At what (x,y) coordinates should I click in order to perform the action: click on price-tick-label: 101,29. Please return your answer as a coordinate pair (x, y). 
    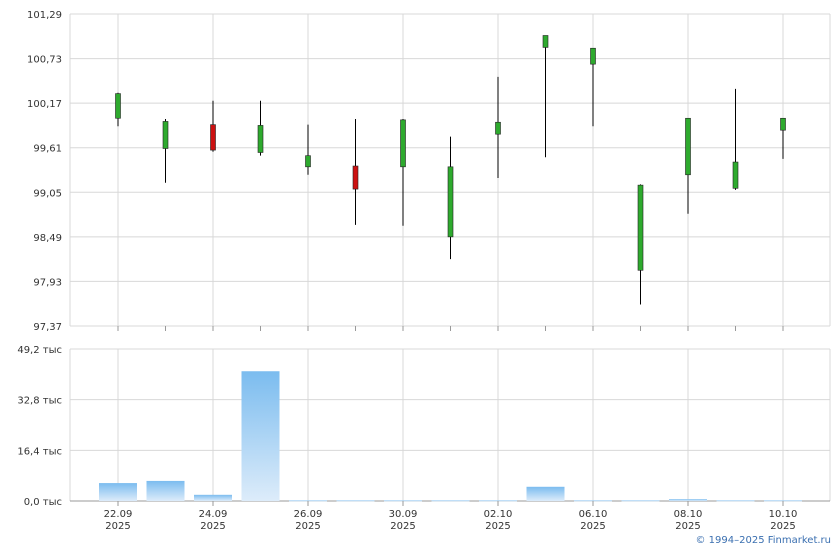
    Looking at the image, I should click on (44, 15).